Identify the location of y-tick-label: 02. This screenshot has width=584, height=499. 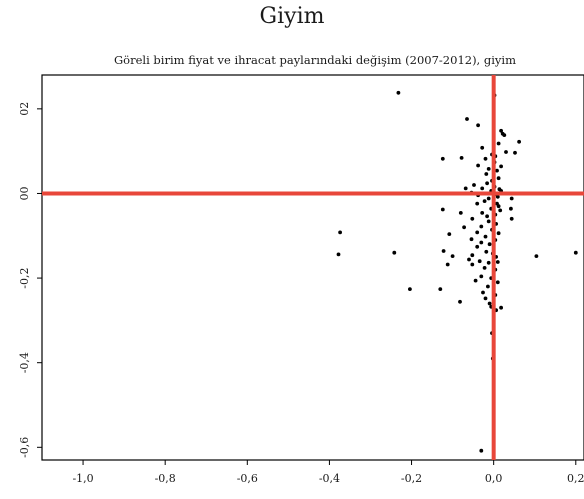
(24, 109).